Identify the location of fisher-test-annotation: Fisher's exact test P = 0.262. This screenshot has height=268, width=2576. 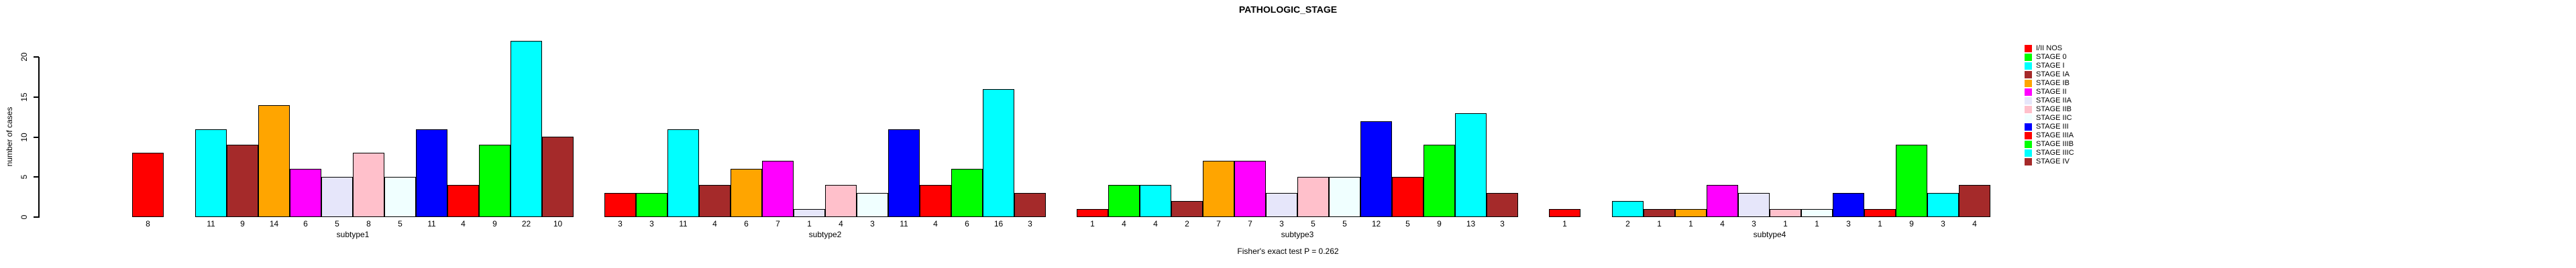
(1288, 252).